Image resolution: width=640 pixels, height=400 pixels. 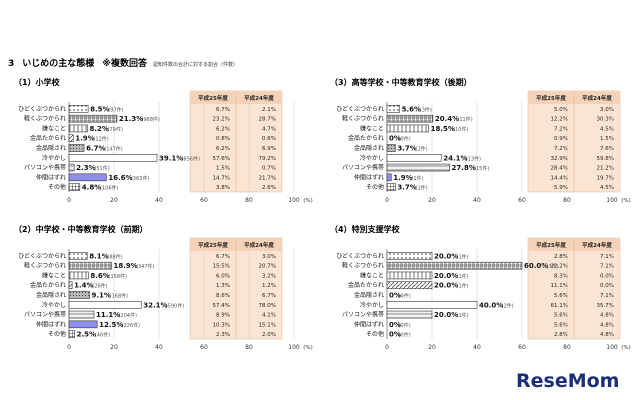 What do you see at coordinates (443, 129) in the screenshot?
I see `data-label: 18.5%` at bounding box center [443, 129].